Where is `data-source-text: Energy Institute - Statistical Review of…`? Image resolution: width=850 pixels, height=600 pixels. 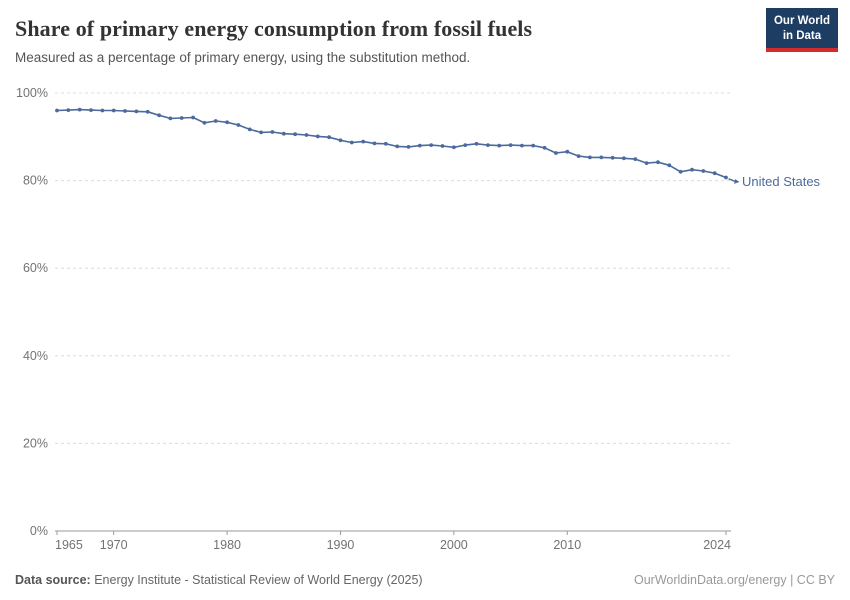 data-source-text: Energy Institute - Statistical Review of… is located at coordinates (256, 580).